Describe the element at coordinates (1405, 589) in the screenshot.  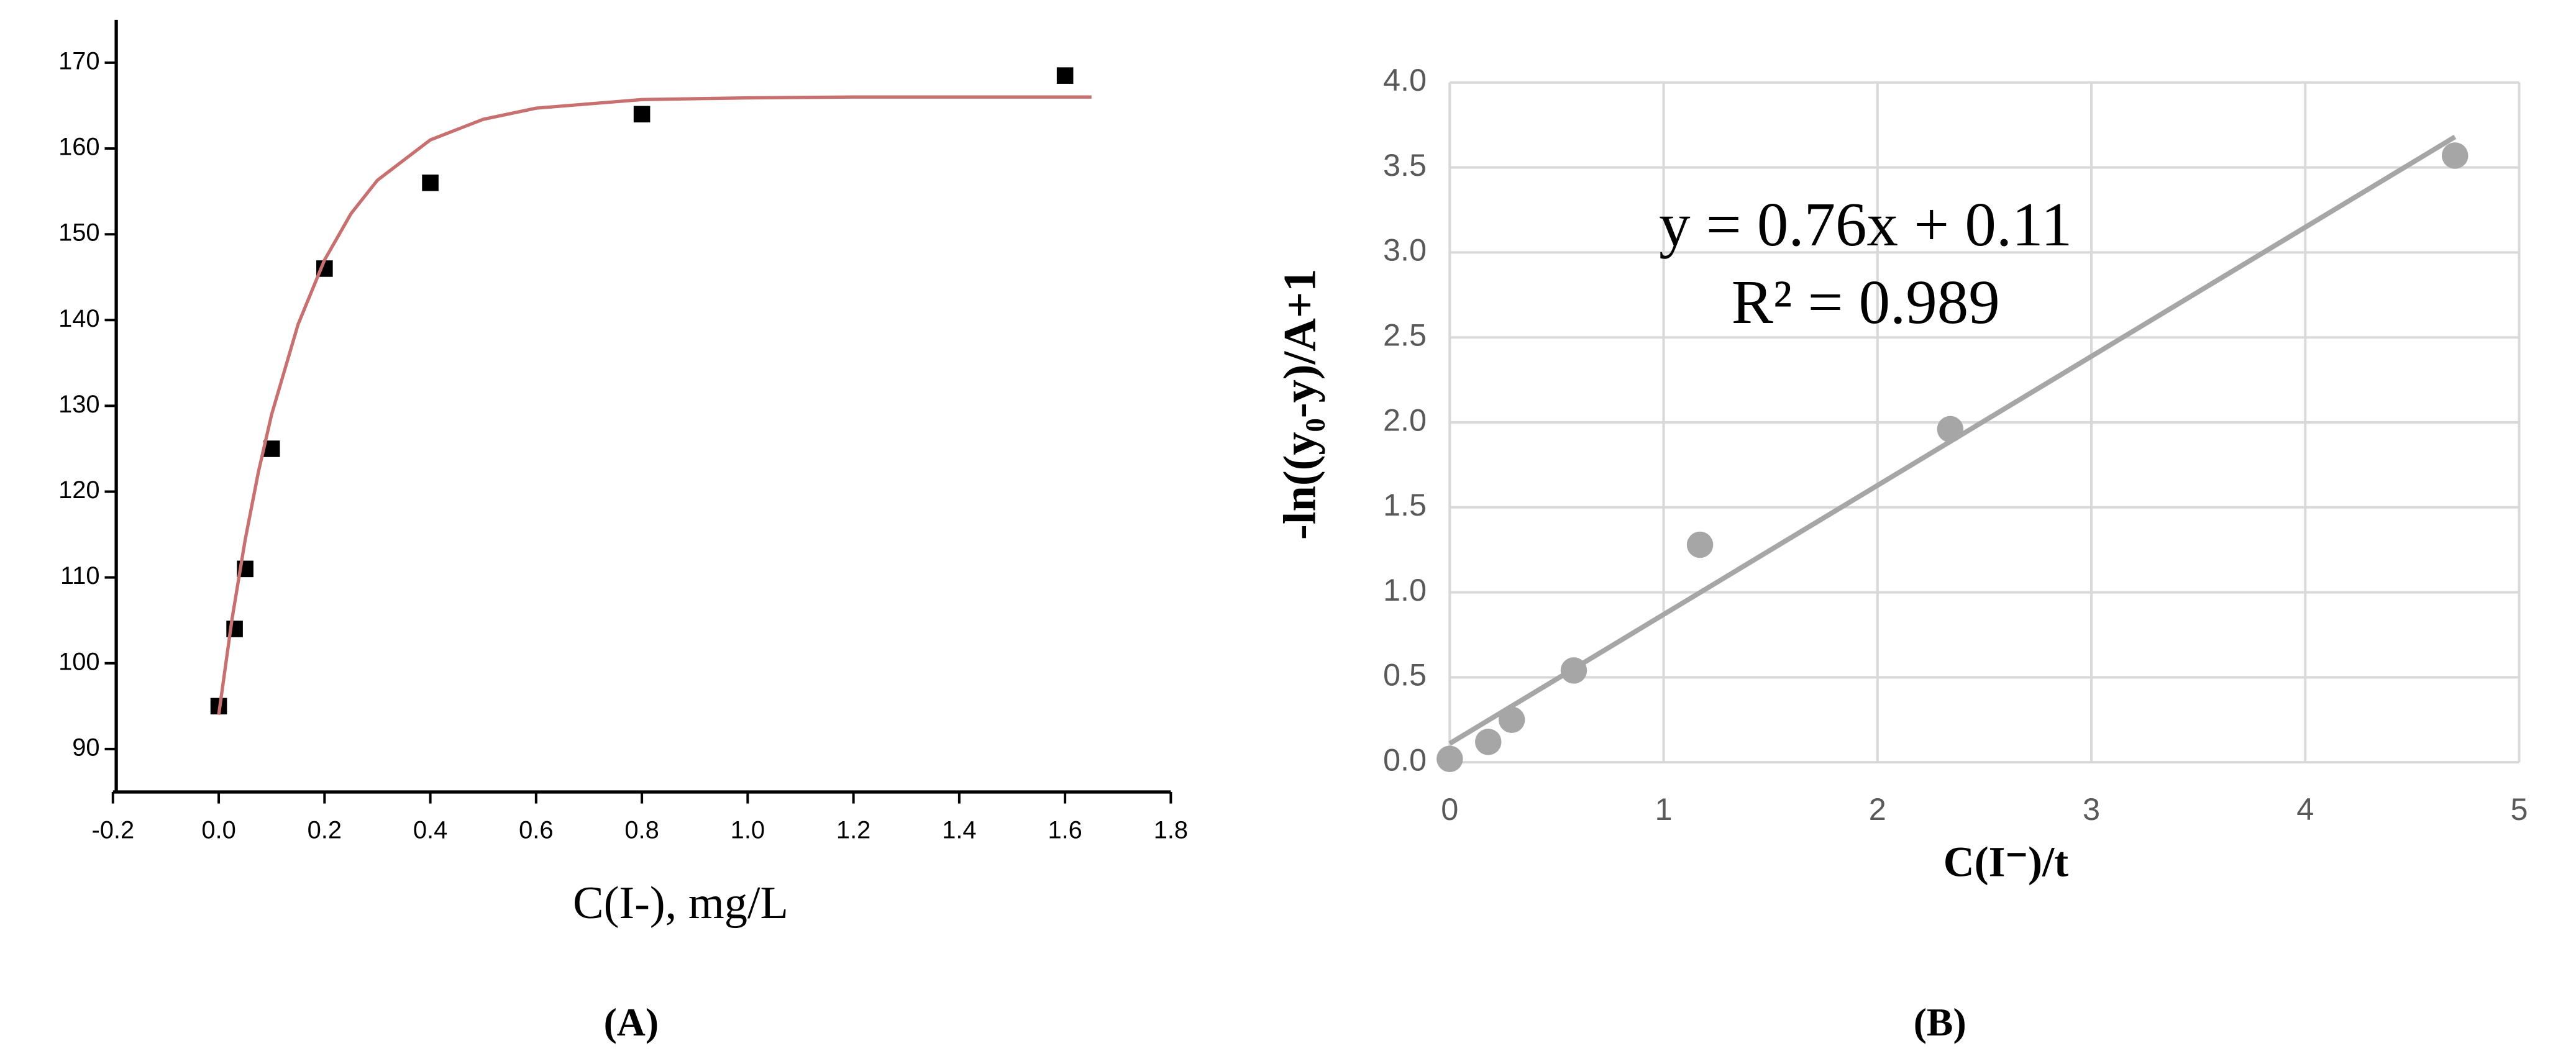
I see `y-tick-label: 1.0` at that location.